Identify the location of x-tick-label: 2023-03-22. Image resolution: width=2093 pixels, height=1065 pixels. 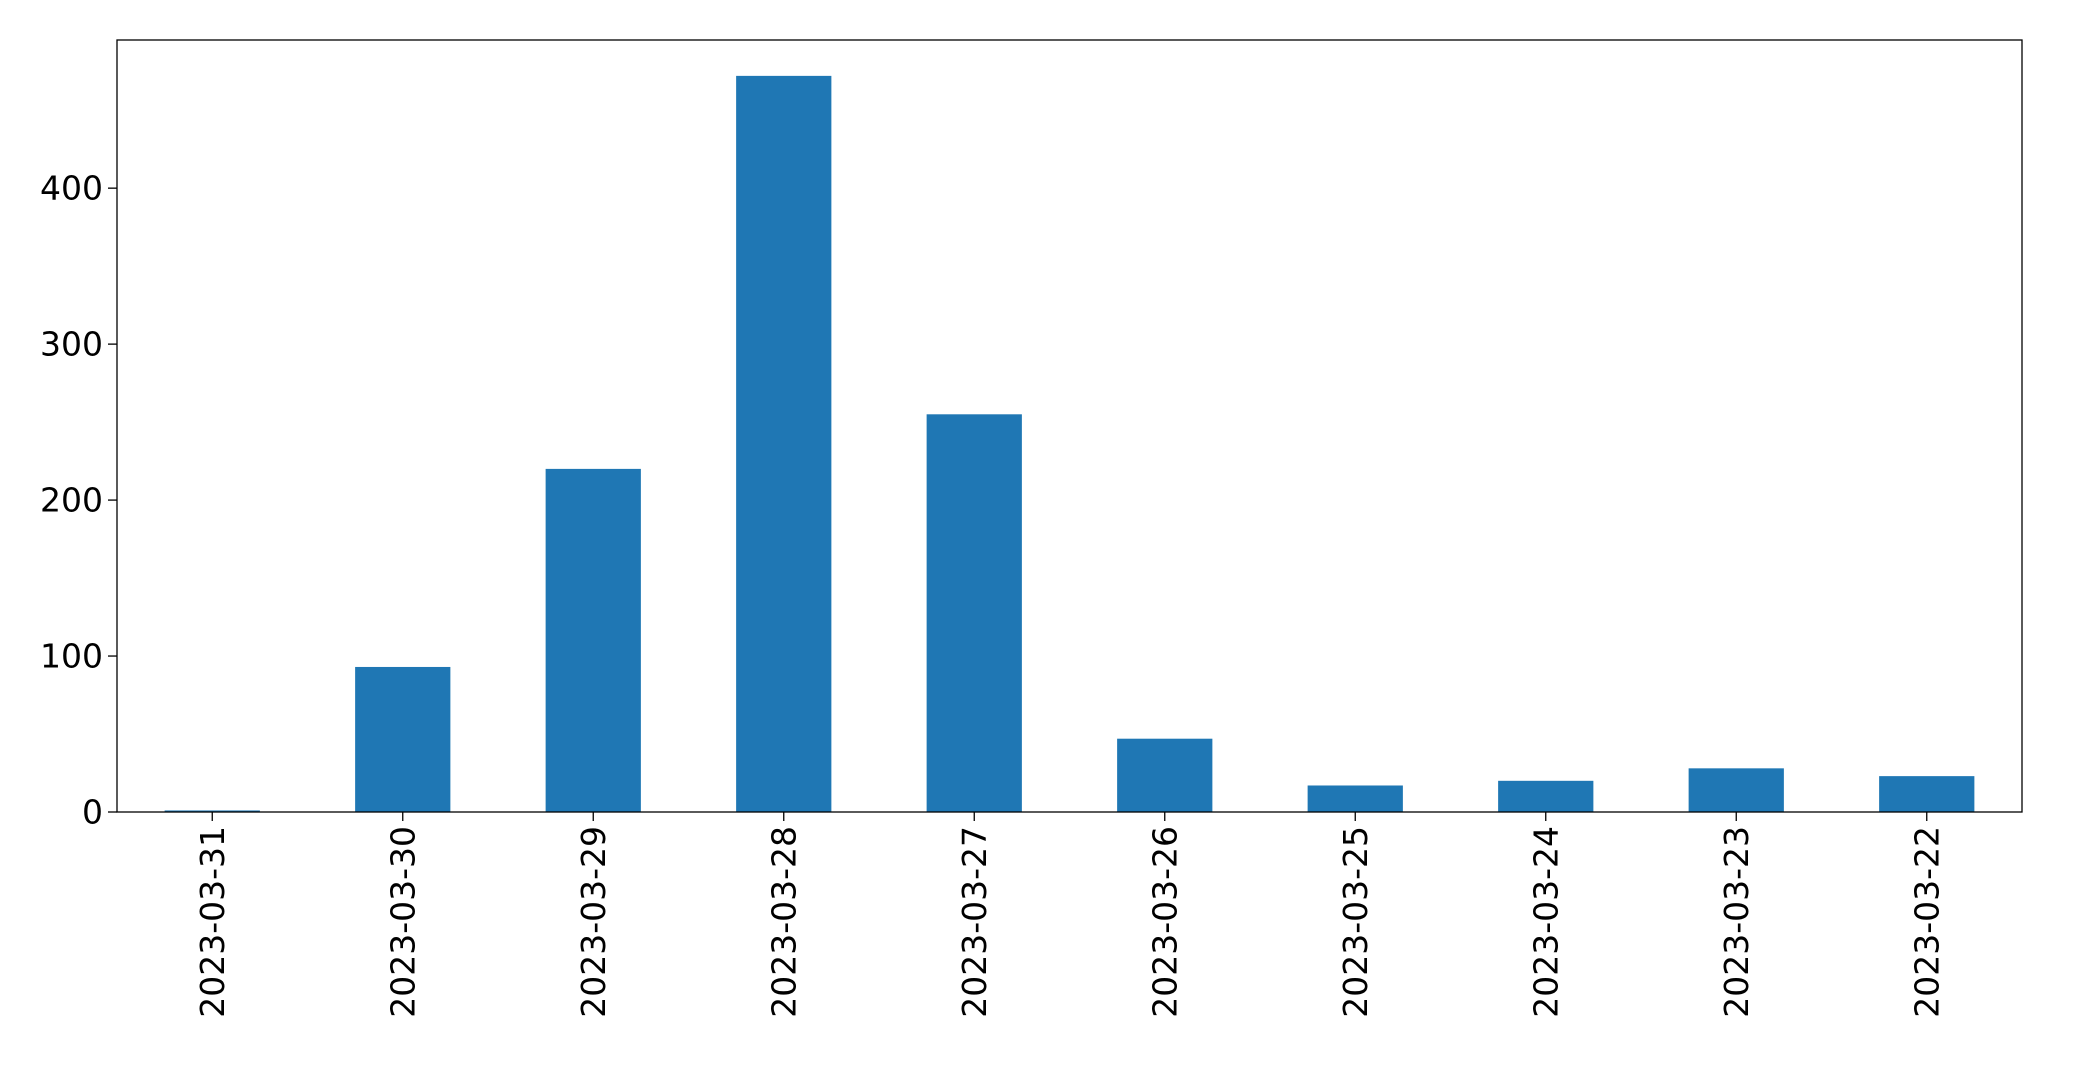
(1926, 922).